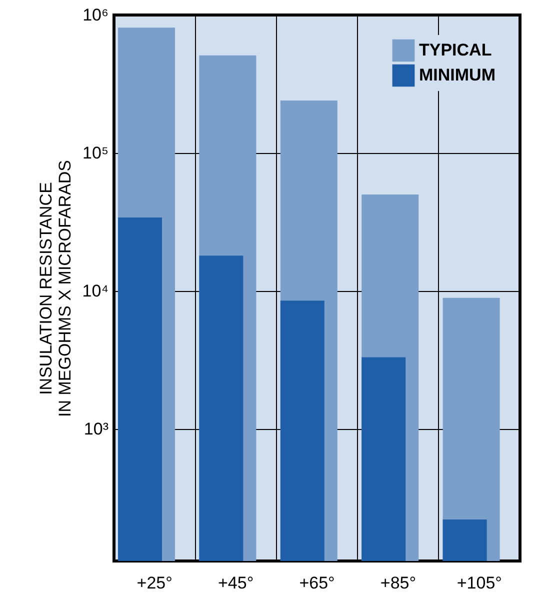  Describe the element at coordinates (55, 288) in the screenshot. I see `y-axis-title: INSULATION RESISTANCE IN MEGOHMS X MICROFARADS` at that location.